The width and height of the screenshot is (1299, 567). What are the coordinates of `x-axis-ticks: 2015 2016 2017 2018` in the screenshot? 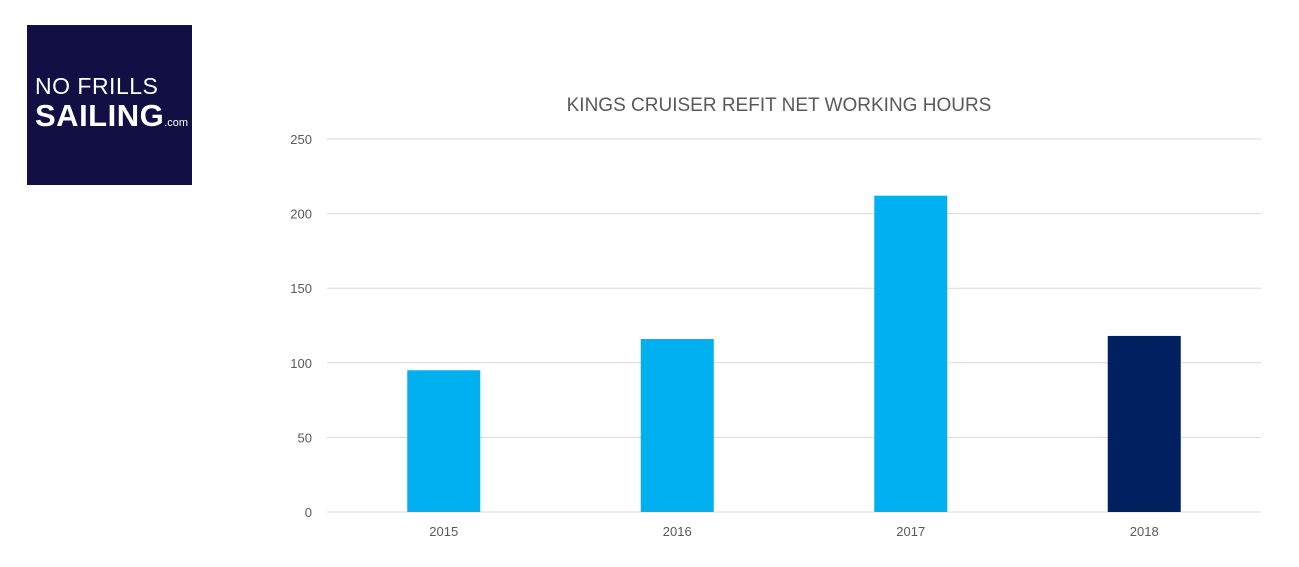 It's located at (793, 531).